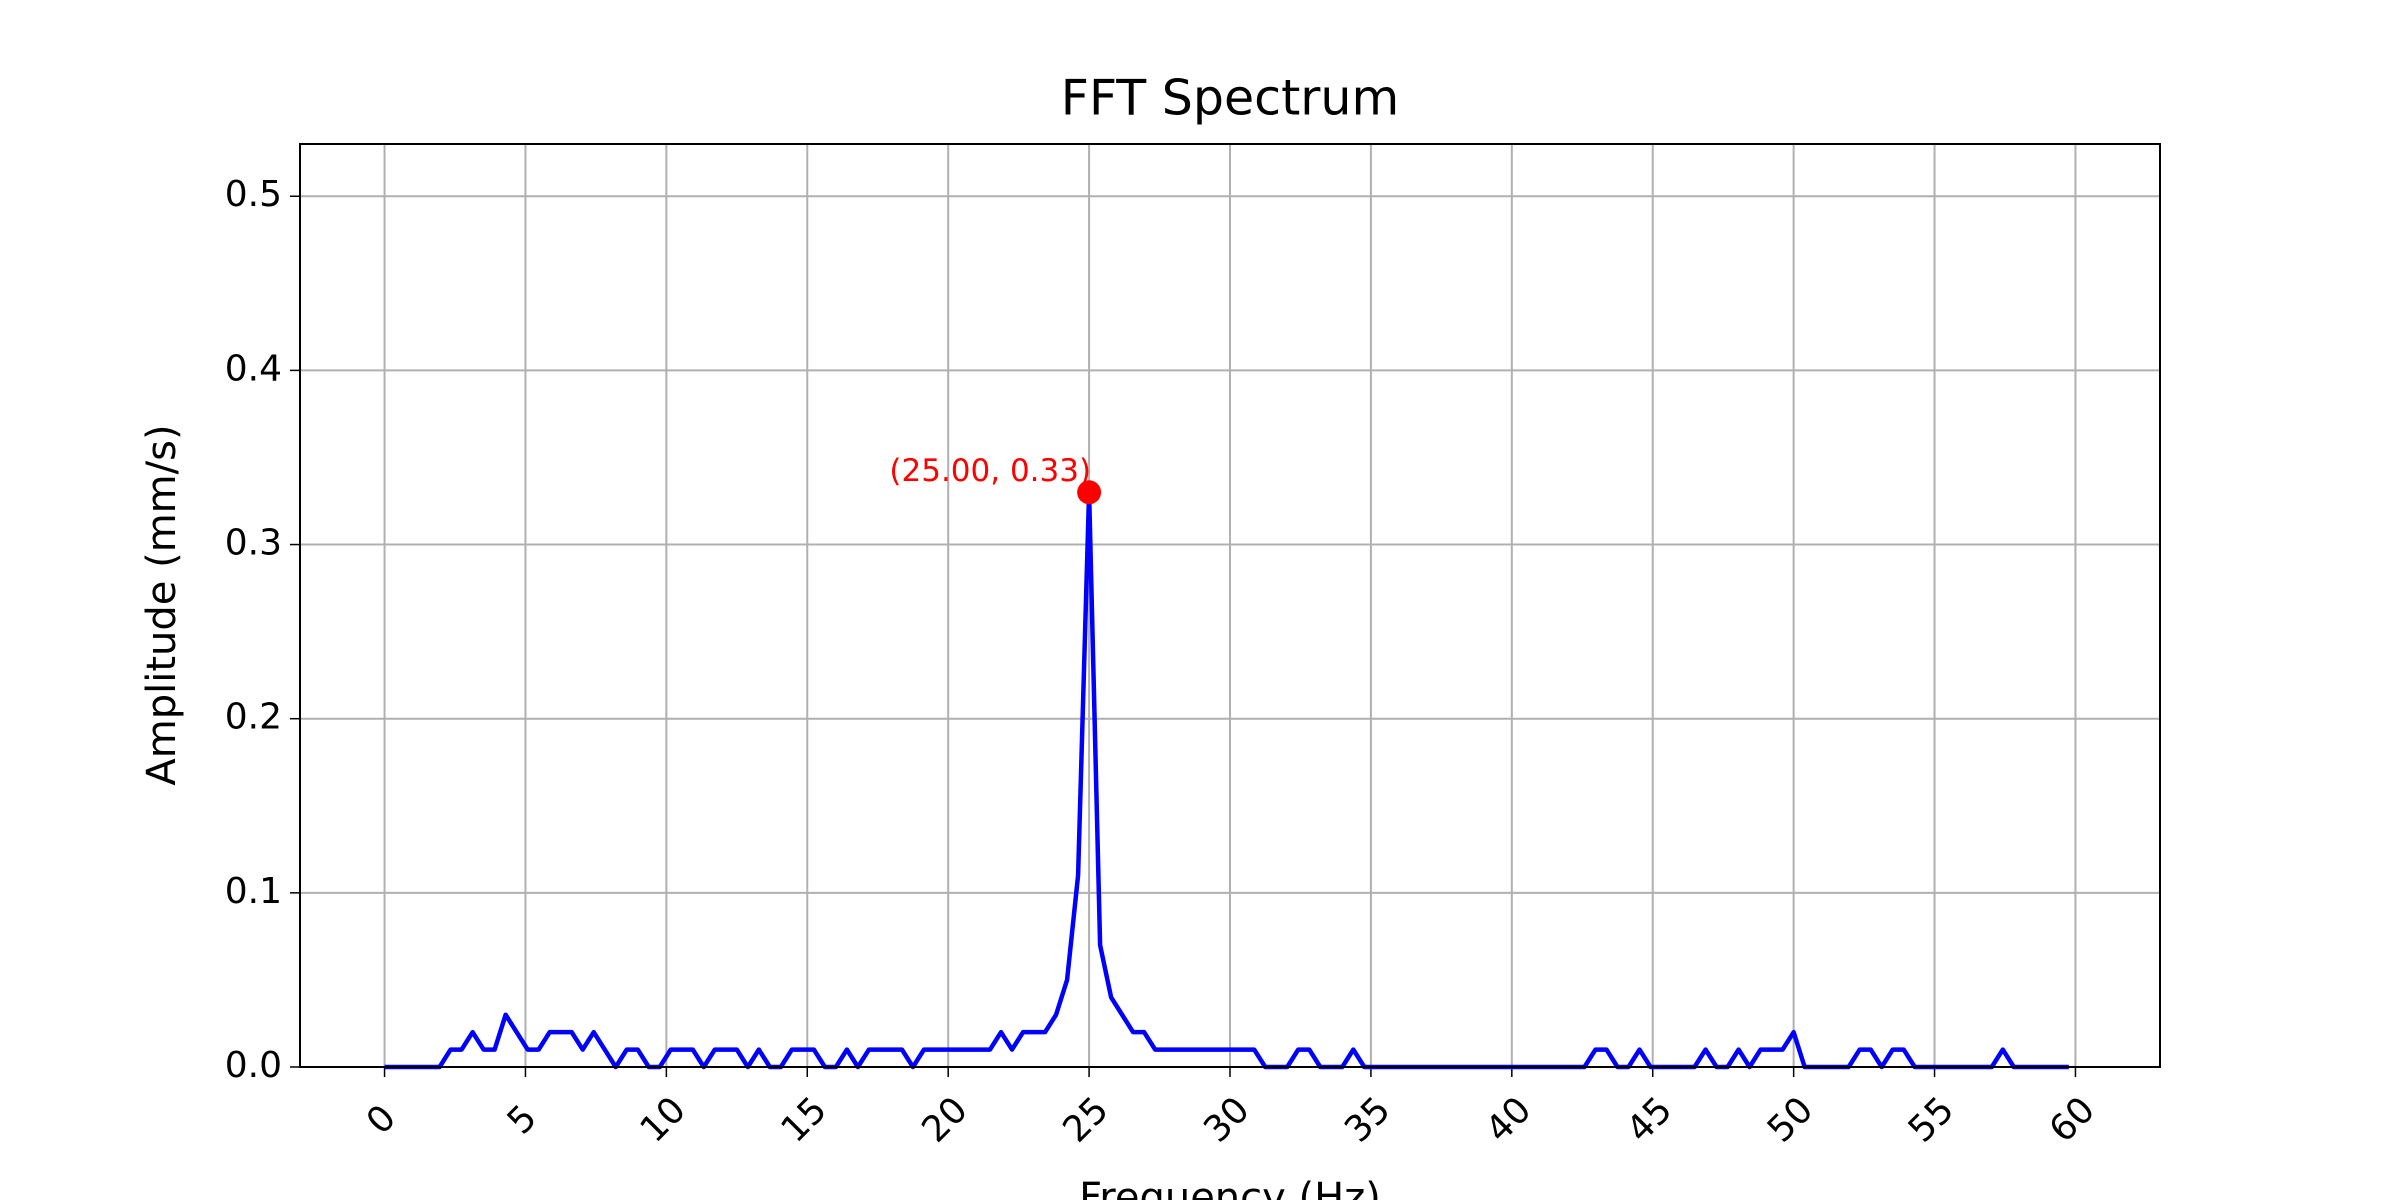 The height and width of the screenshot is (1200, 2400). I want to click on y-tick-label: 0.3, so click(253, 543).